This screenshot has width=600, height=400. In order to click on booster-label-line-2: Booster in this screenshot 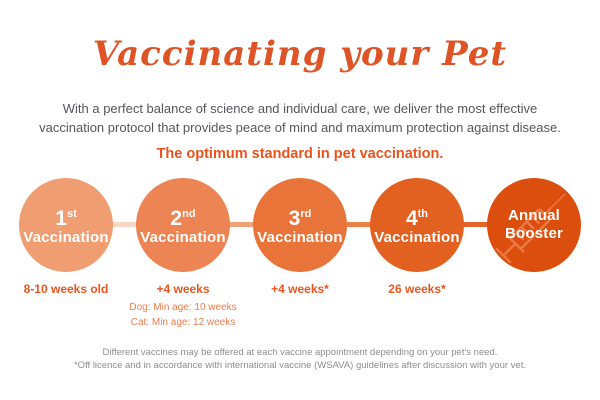, I will do `click(534, 233)`.